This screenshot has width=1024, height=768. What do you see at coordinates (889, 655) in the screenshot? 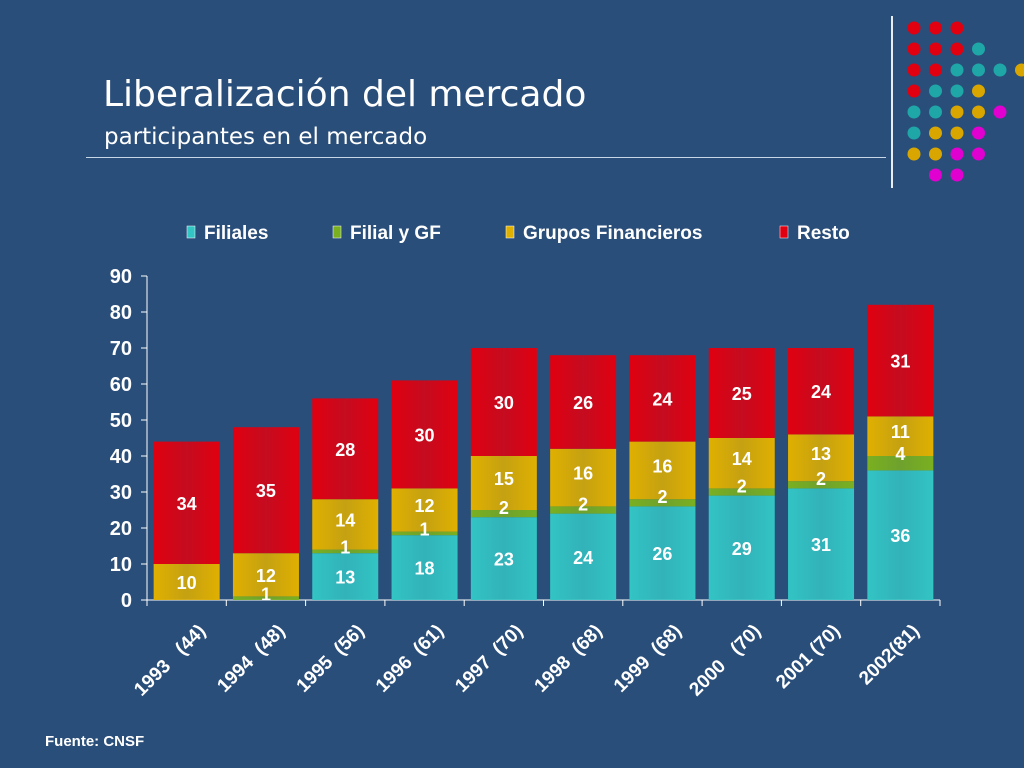
I see `x-tick-label: 2002(81)` at bounding box center [889, 655].